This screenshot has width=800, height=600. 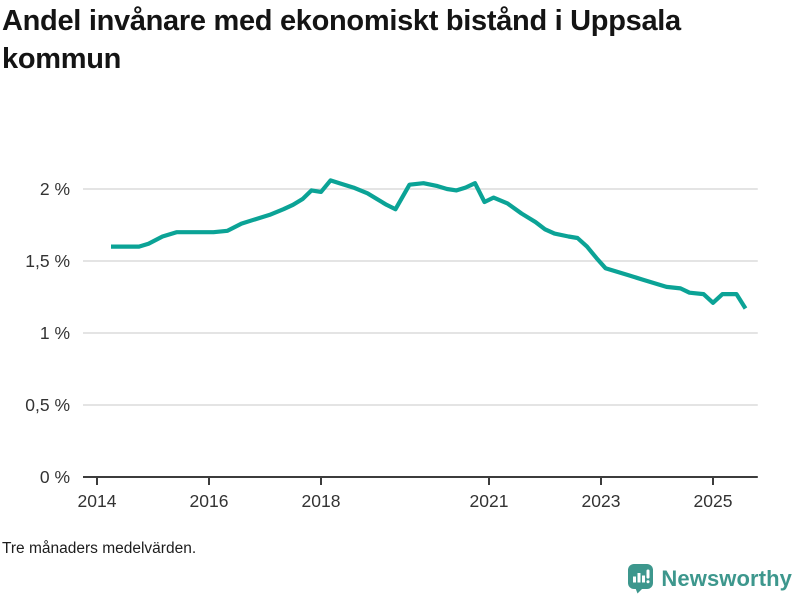 What do you see at coordinates (641, 579) in the screenshot?
I see `newsworthy-chart-bubble-icon` at bounding box center [641, 579].